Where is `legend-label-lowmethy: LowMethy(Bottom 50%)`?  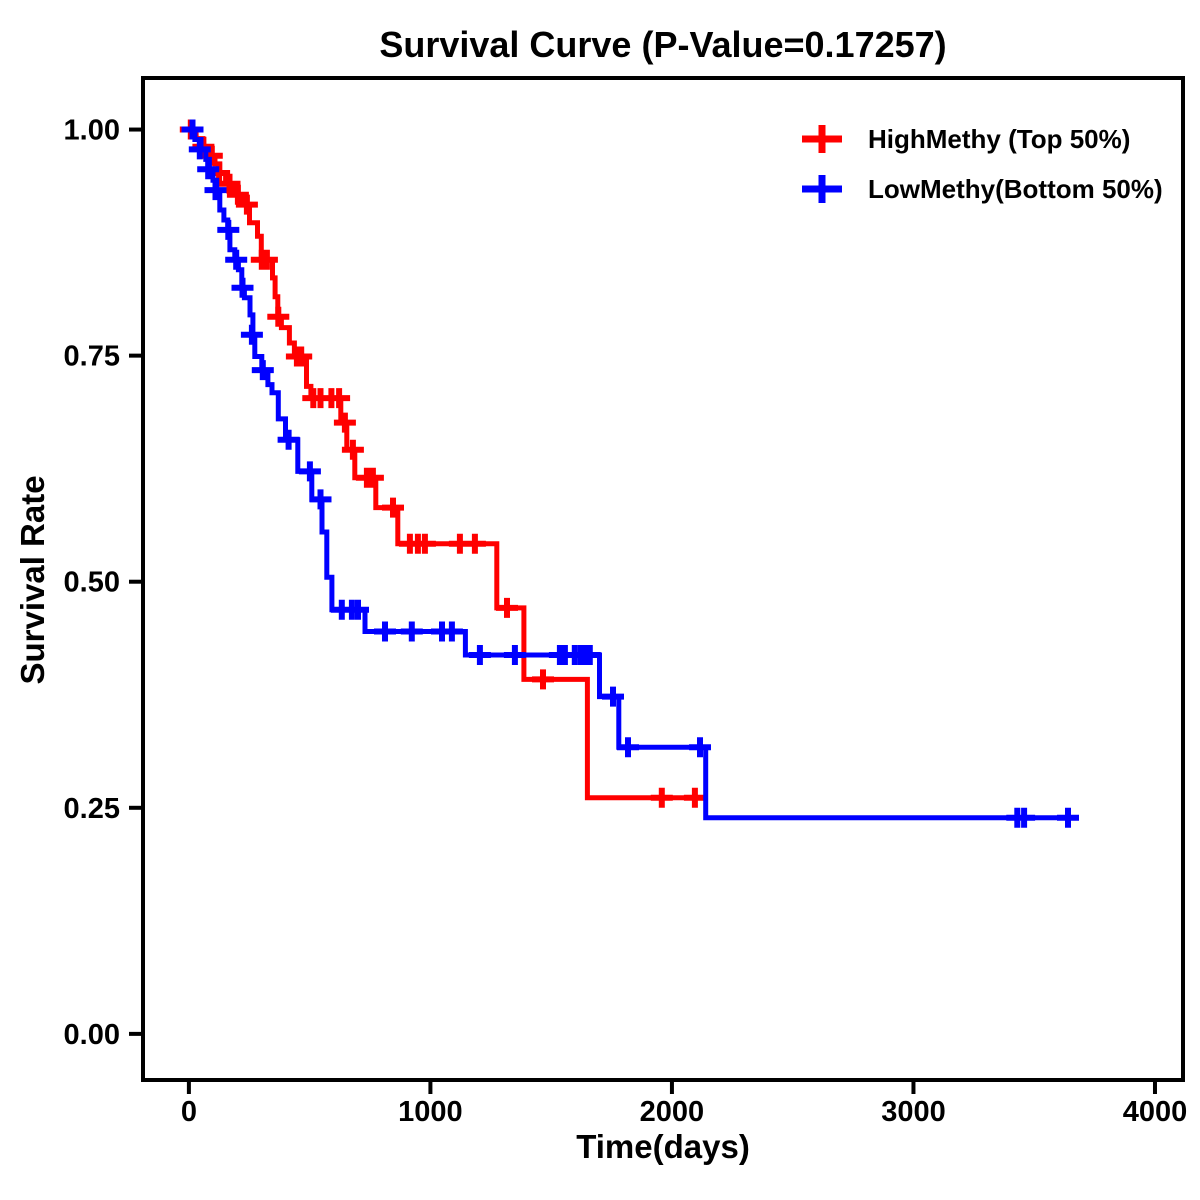 legend-label-lowmethy: LowMethy(Bottom 50%) is located at coordinates (1015, 189).